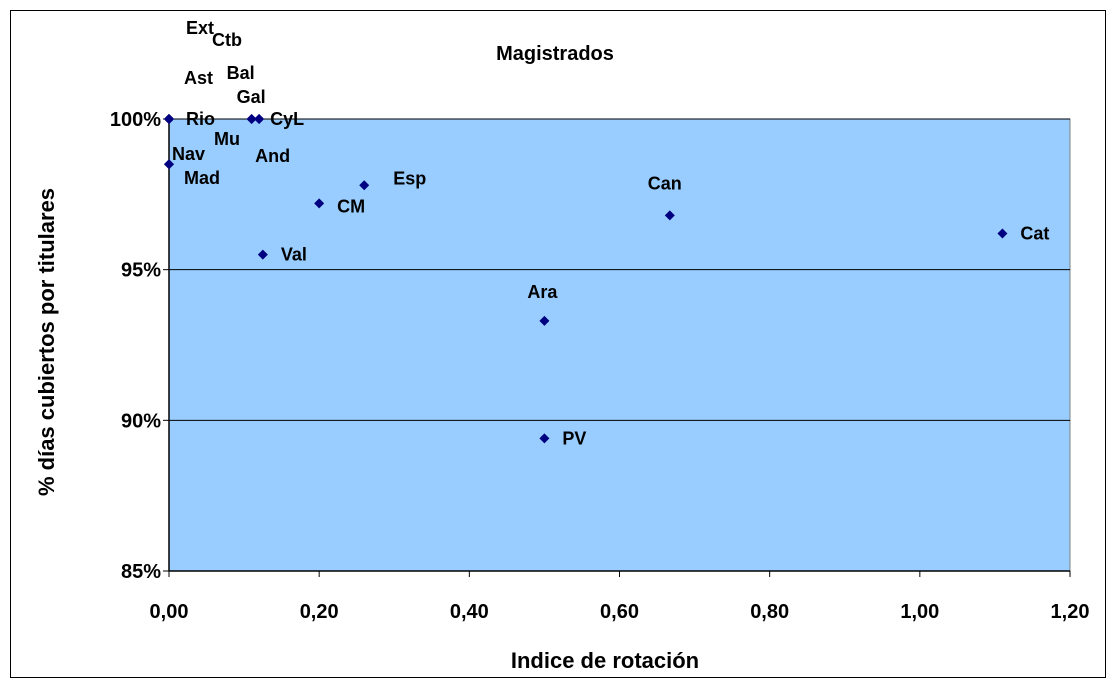 This screenshot has height=681, width=1110. I want to click on data-label-gal: Gal, so click(251, 97).